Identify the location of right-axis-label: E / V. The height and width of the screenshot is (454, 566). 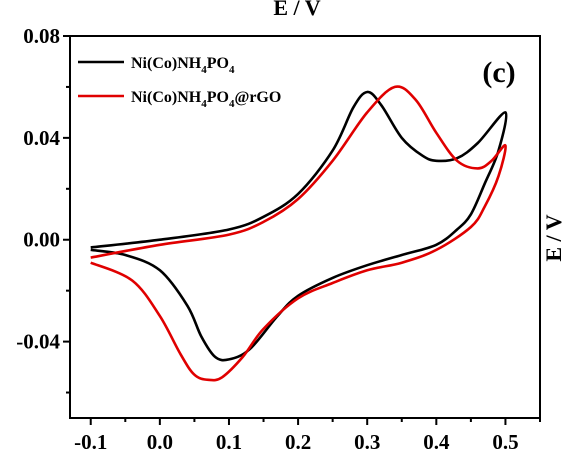
(553, 237).